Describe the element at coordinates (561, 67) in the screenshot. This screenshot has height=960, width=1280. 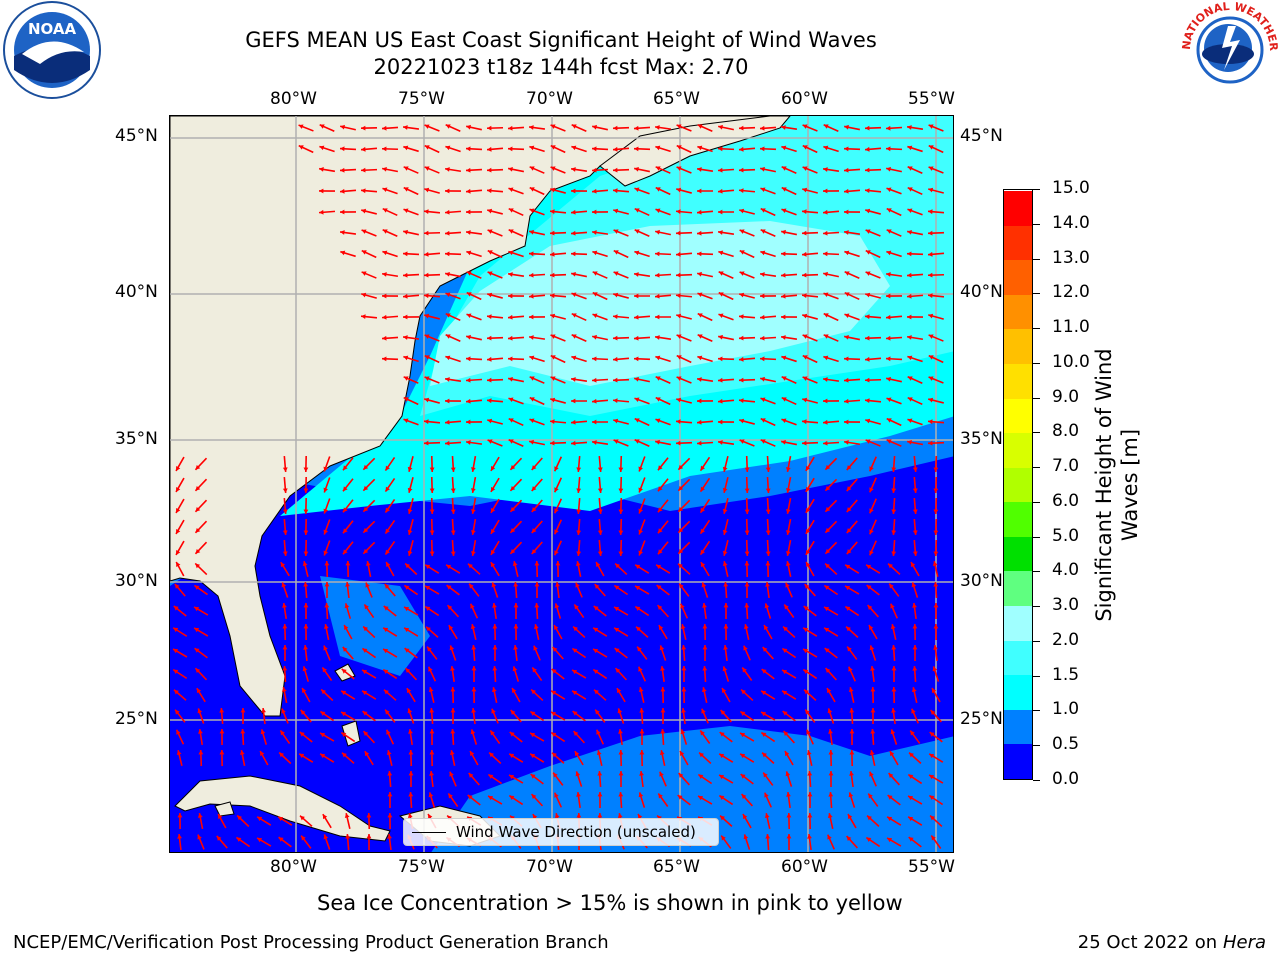
I see `chart-title-line2: 20221023 t18z 144h fcst Max: 2.70` at that location.